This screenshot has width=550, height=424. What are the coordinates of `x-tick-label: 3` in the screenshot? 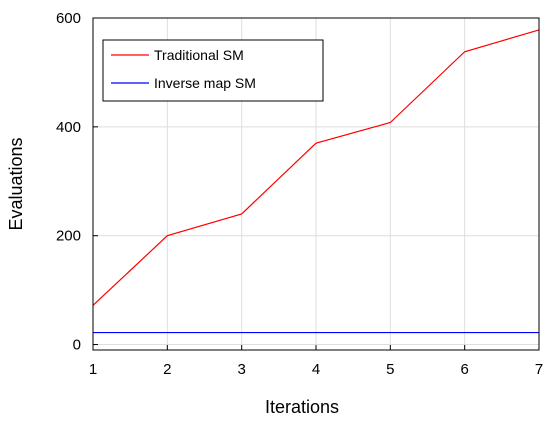 It's located at (241, 369).